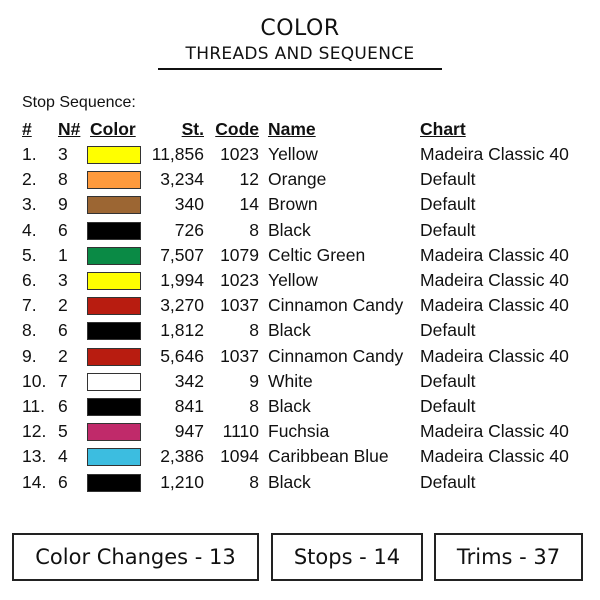 The width and height of the screenshot is (600, 600). Describe the element at coordinates (254, 380) in the screenshot. I see `thread-code: 9` at that location.